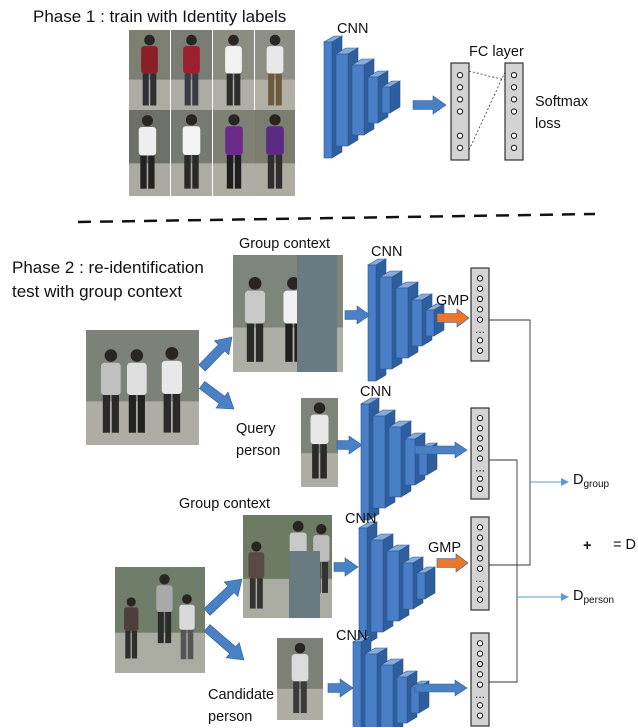  What do you see at coordinates (391, 681) in the screenshot?
I see `cnn-block-candidate-person` at bounding box center [391, 681].